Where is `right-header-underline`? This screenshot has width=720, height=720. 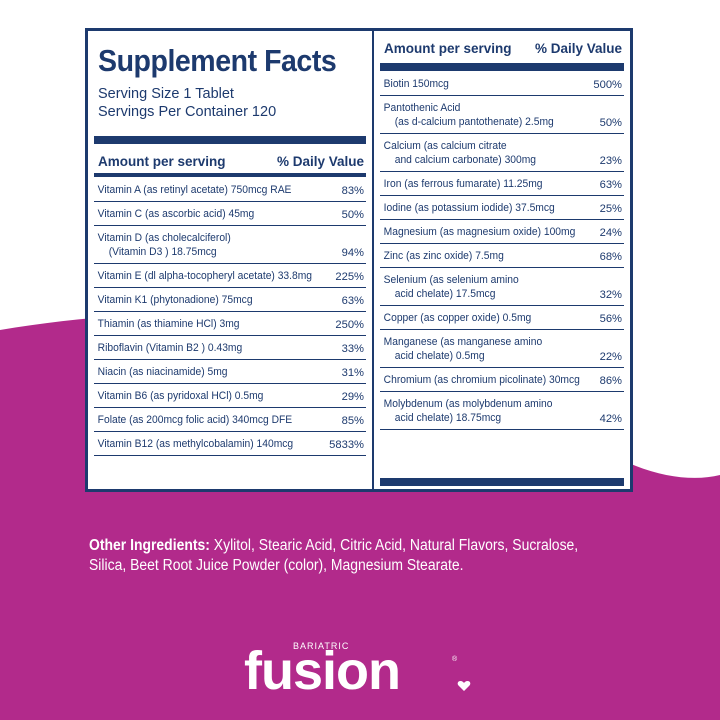 right-header-underline is located at coordinates (502, 67).